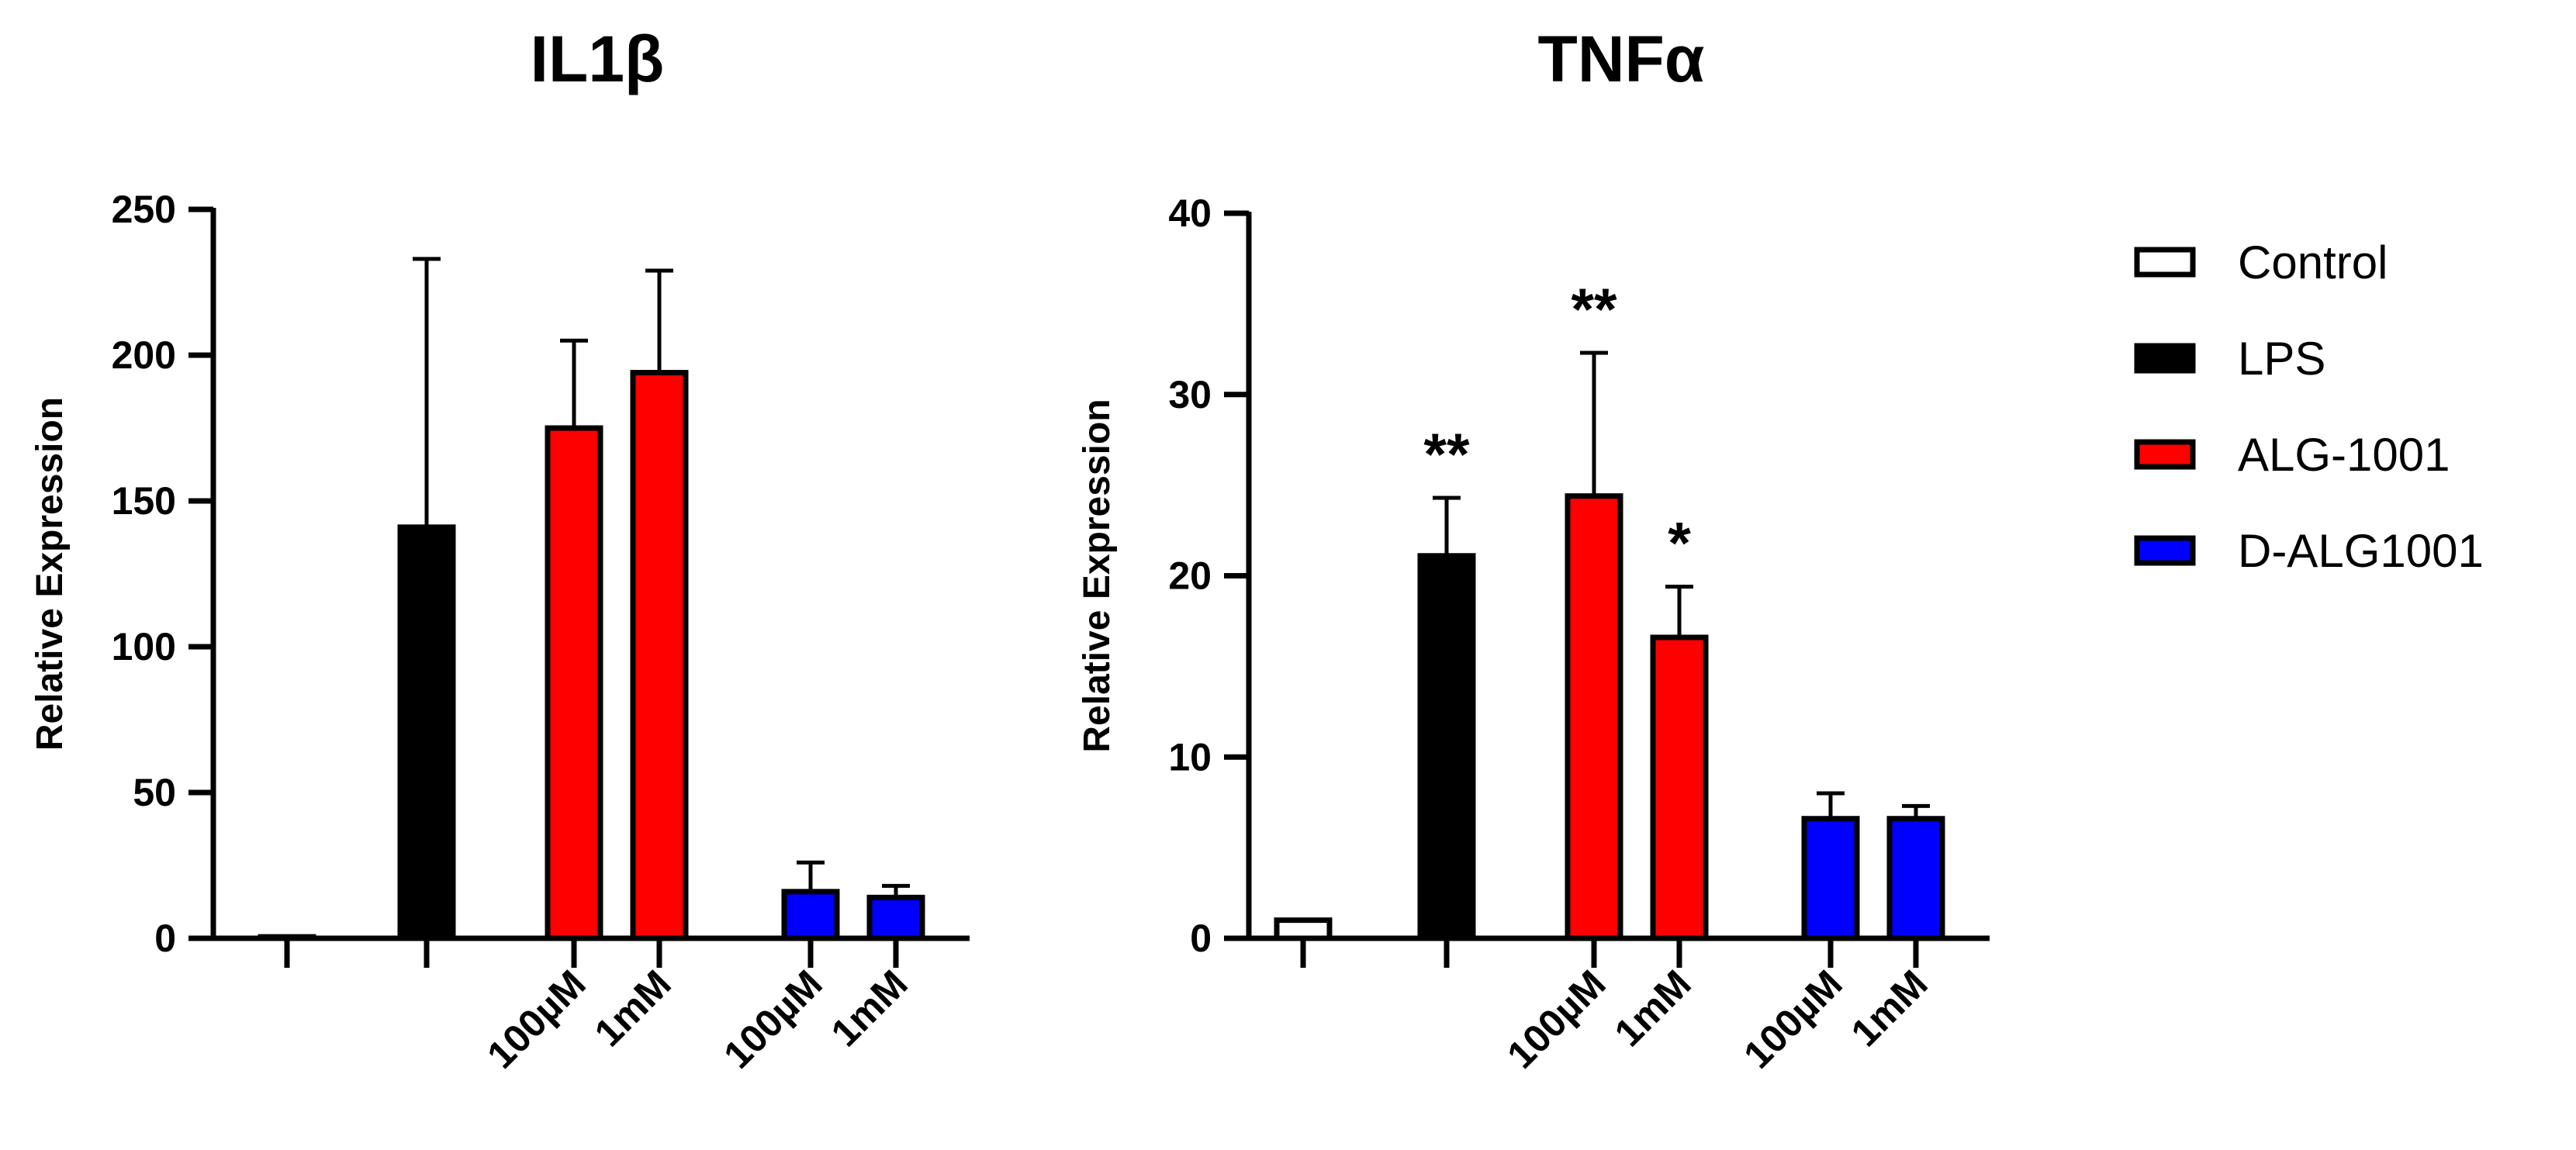 This screenshot has width=2576, height=1150. Describe the element at coordinates (2165, 550) in the screenshot. I see `legend-swatch-d-alg1001` at that location.